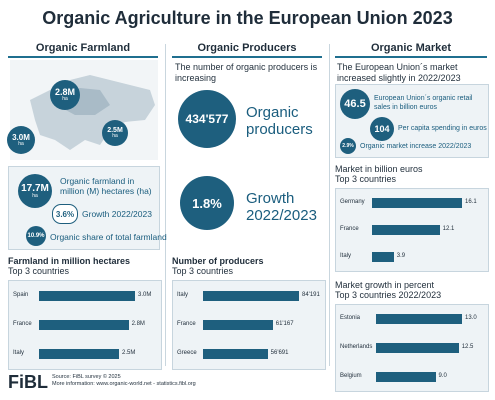 The image size is (495, 400). I want to click on bar-belgium, so click(406, 376).